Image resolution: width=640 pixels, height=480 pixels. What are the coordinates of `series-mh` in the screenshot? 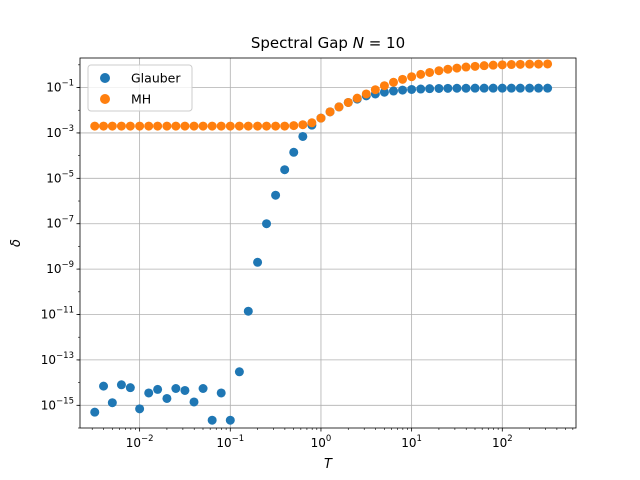 It's located at (321, 95).